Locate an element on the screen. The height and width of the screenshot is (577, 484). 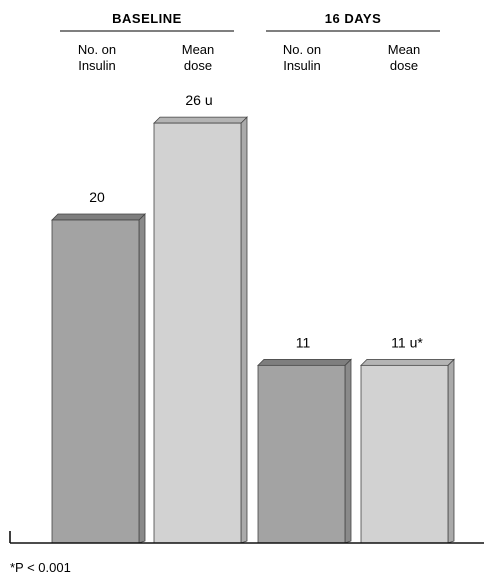
value-label-16-days-insulin: 11 is located at coordinates (303, 342).